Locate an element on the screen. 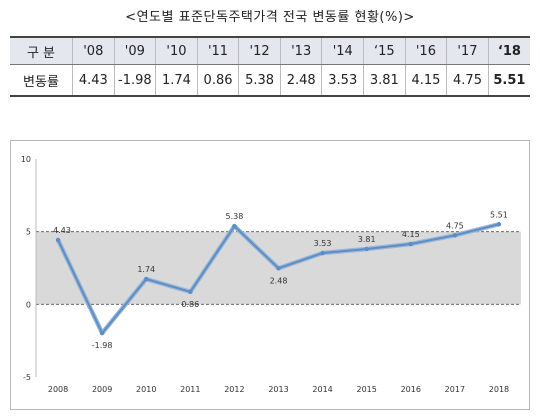  data-label: 4.43 is located at coordinates (62, 230).